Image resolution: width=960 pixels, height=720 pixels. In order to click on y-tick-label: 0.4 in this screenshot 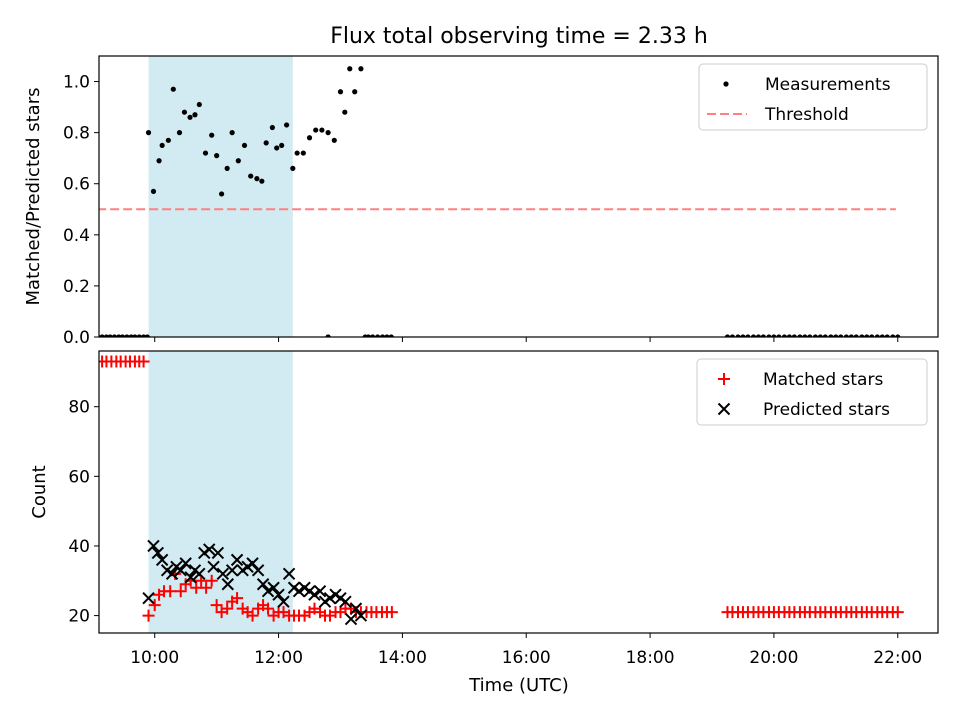, I will do `click(76, 236)`.